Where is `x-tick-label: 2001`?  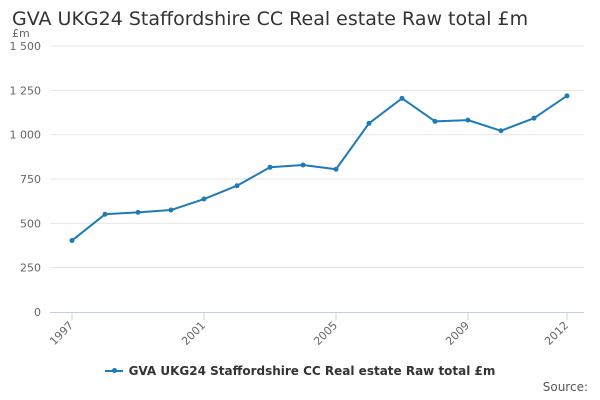
x-tick-label: 2001 is located at coordinates (193, 333).